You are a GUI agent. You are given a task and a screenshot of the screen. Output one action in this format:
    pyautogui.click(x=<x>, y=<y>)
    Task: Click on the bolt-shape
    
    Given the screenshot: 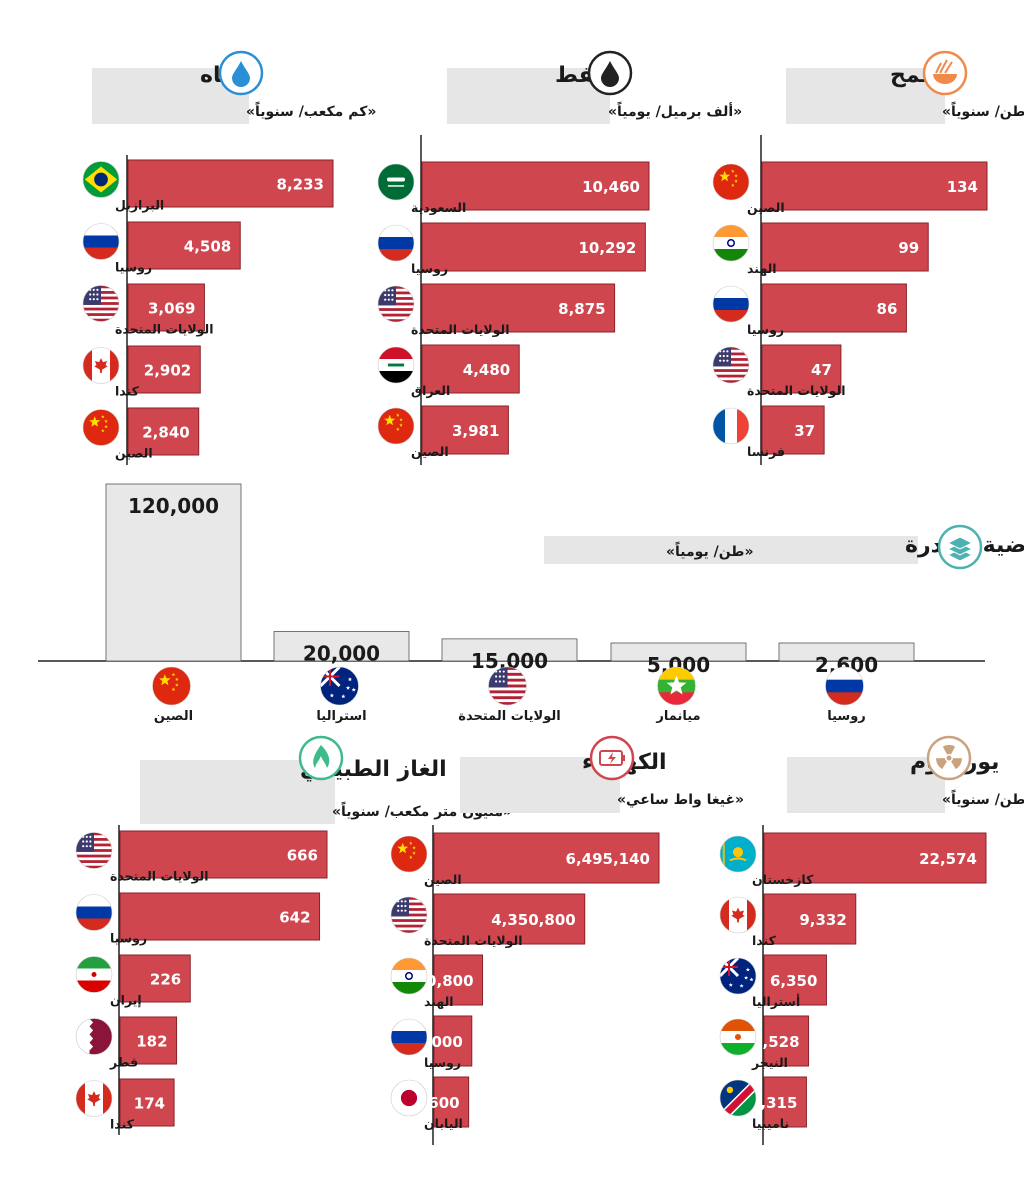 What is the action you would take?
    pyautogui.click(x=612, y=758)
    